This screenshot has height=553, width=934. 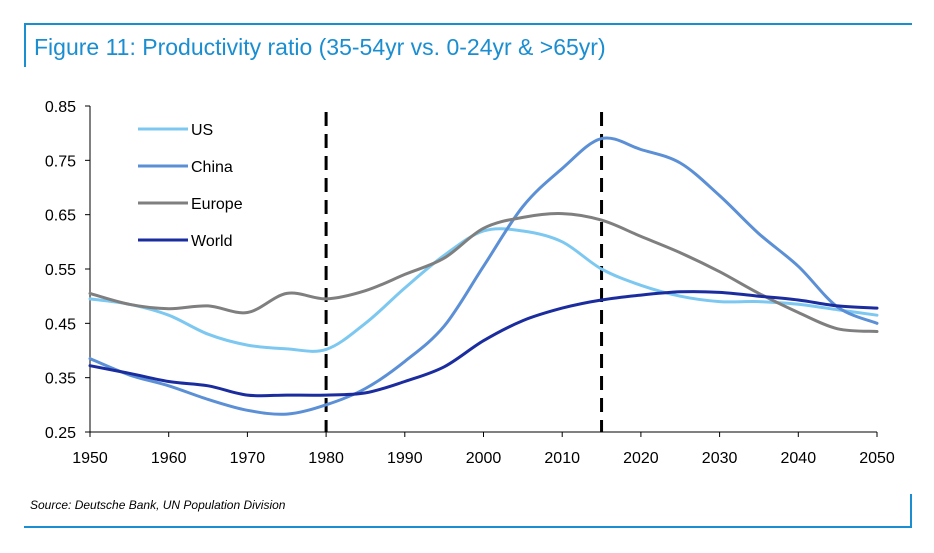 I want to click on x-tick-label: 2050, so click(x=877, y=458).